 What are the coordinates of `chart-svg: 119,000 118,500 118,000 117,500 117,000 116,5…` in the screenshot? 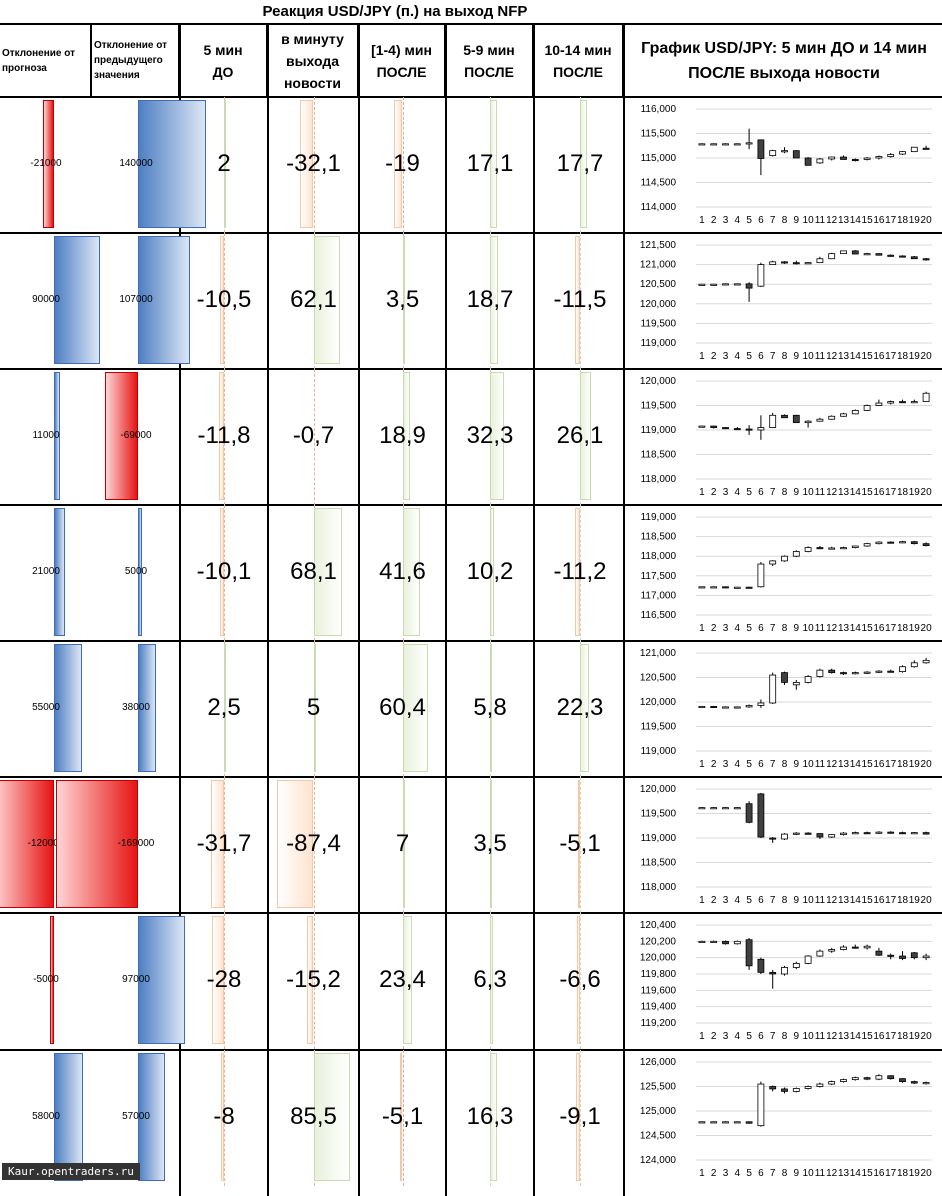 It's located at (787, 573).